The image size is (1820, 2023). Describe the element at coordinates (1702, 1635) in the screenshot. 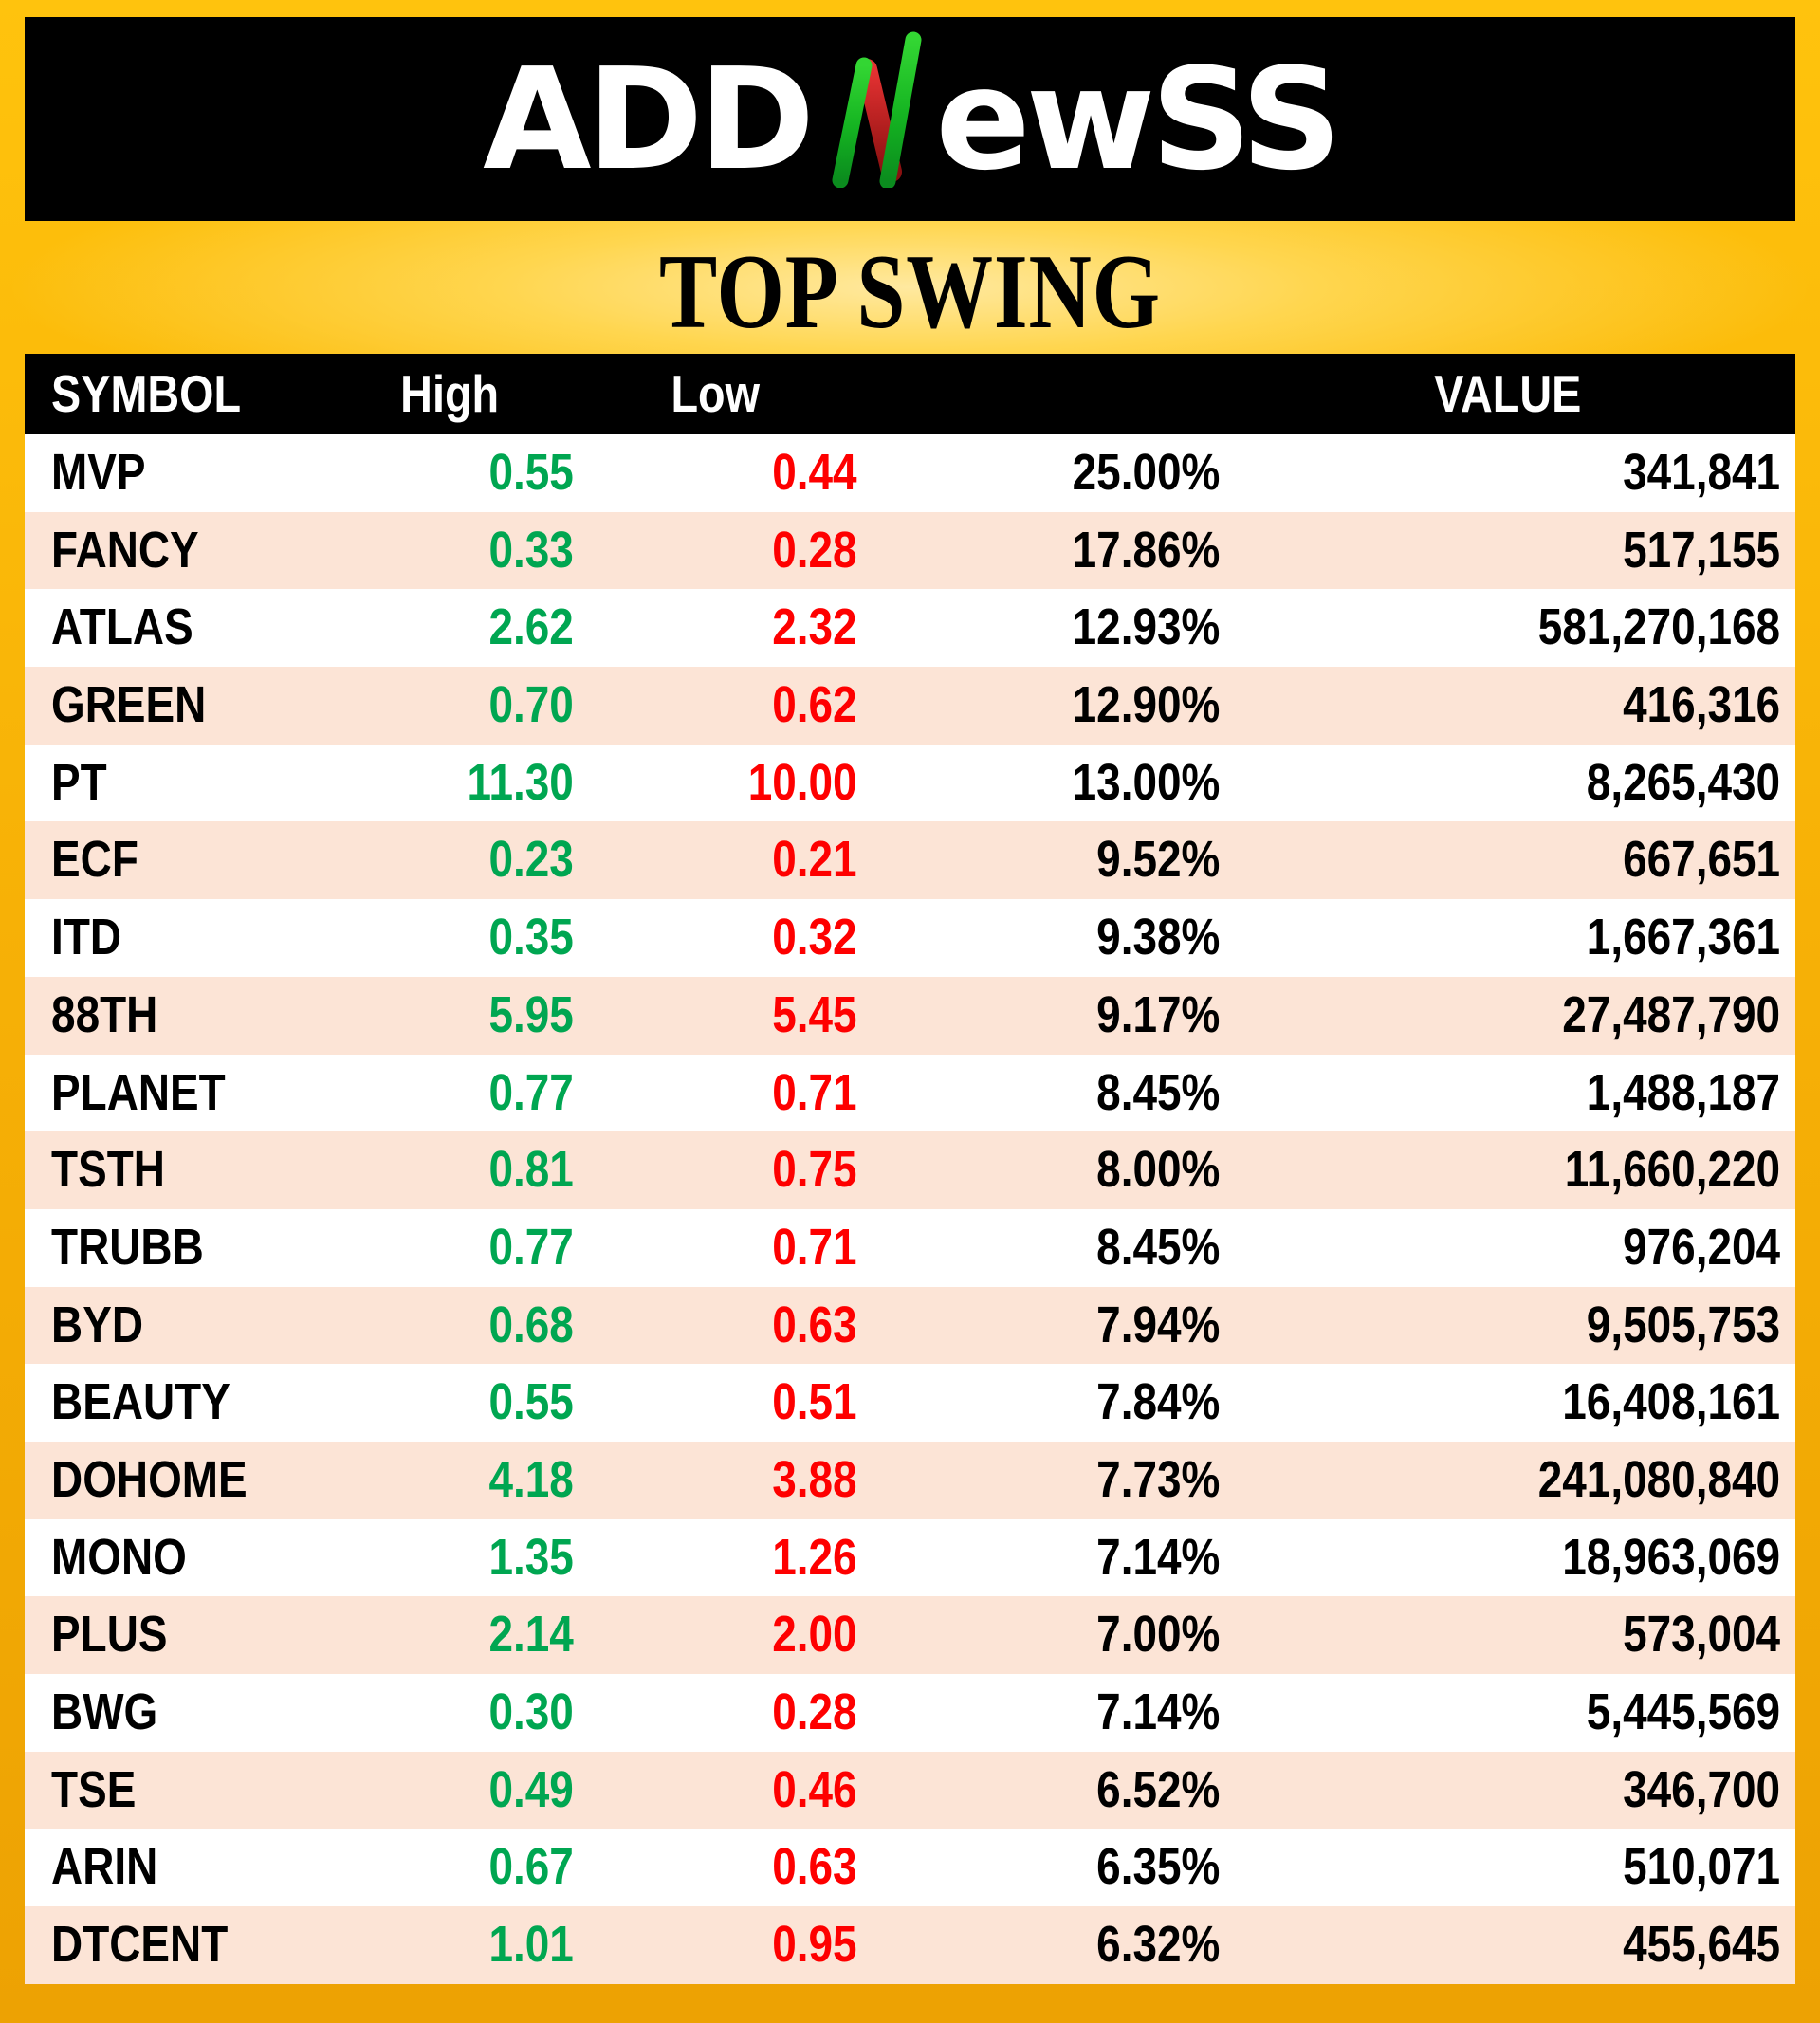

I see `value-cell: 573,004` at that location.